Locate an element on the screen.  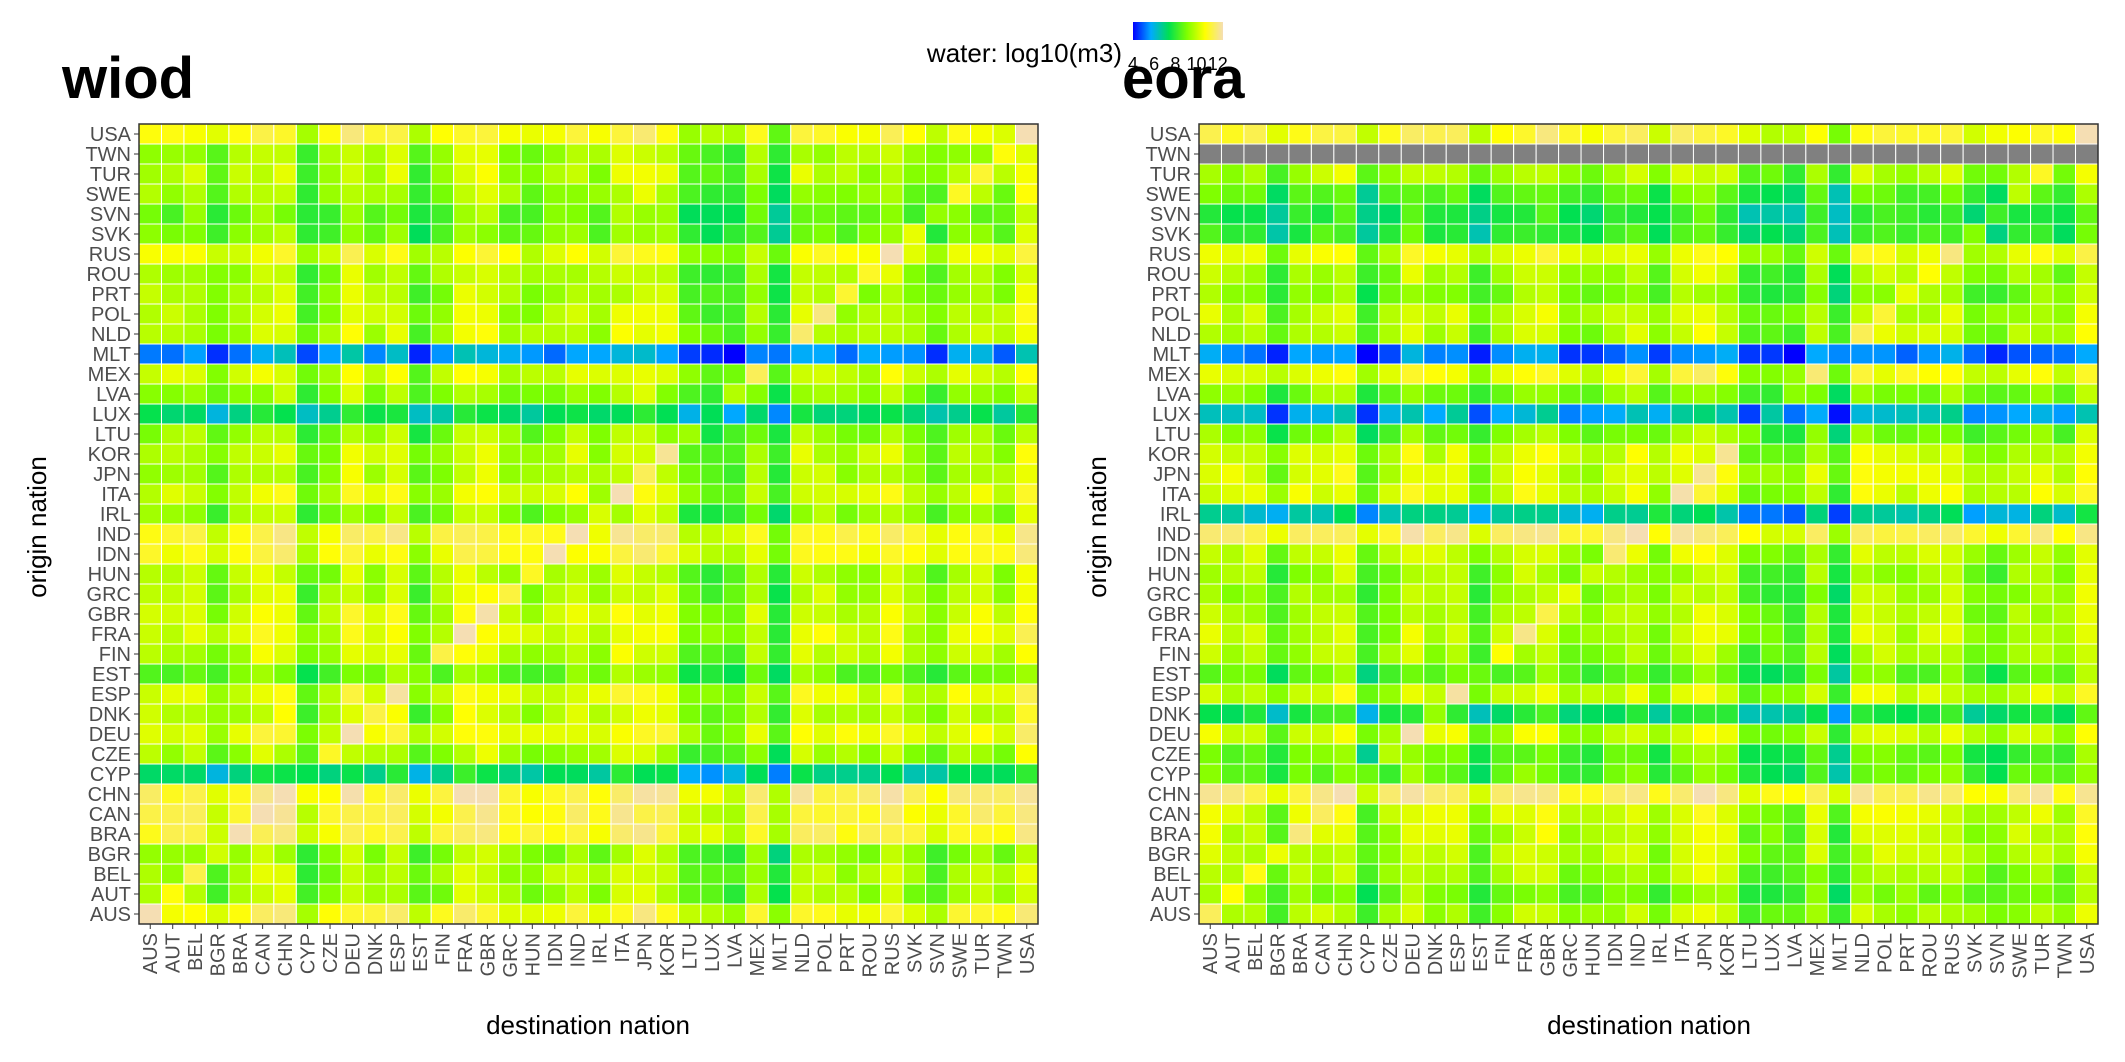
x-tick-label: USA is located at coordinates (2088, 953).